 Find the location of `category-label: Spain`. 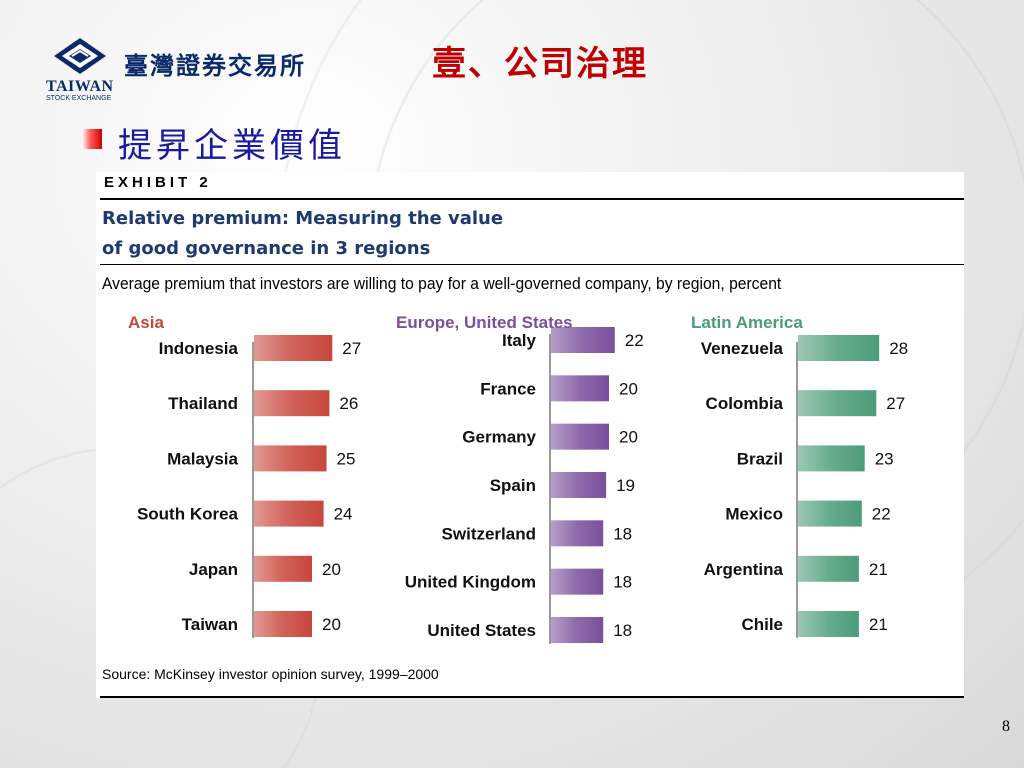

category-label: Spain is located at coordinates (513, 485).